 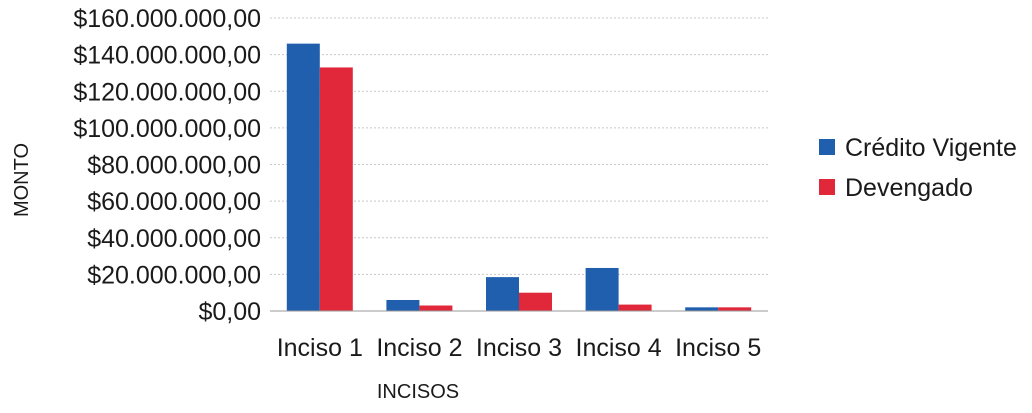 I want to click on y-tick-label: $0,00, so click(x=229, y=312).